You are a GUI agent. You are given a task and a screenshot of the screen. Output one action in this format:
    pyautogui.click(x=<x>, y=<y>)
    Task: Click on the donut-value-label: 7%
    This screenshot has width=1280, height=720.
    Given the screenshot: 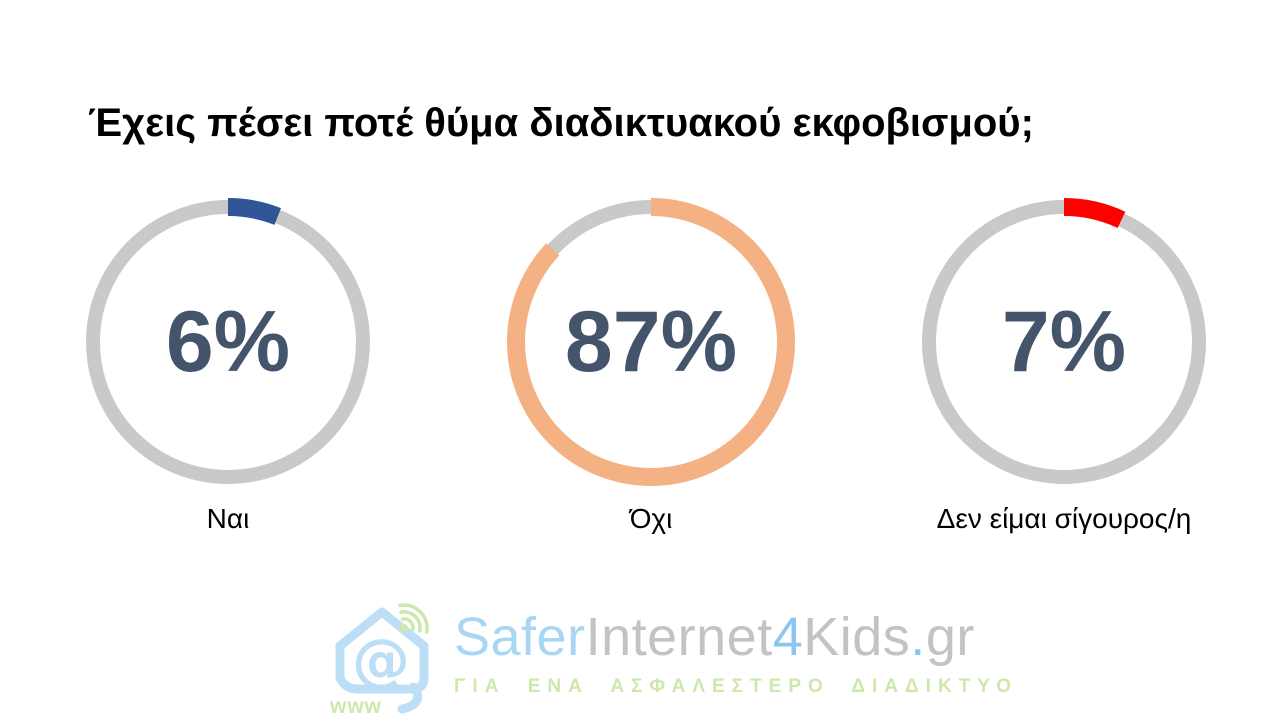 What is the action you would take?
    pyautogui.click(x=1064, y=341)
    